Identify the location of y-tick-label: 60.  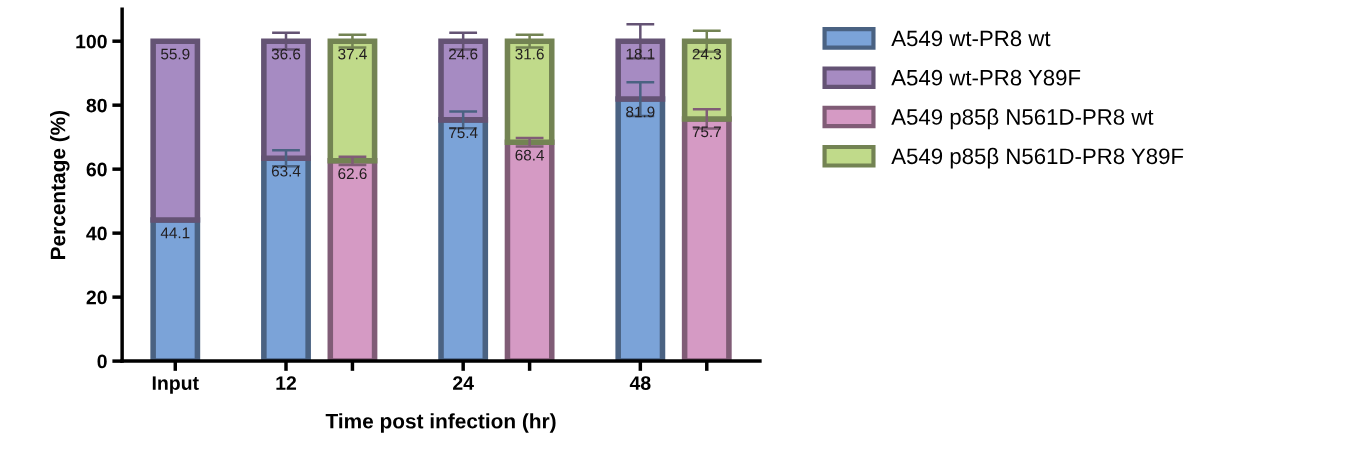
(96, 169).